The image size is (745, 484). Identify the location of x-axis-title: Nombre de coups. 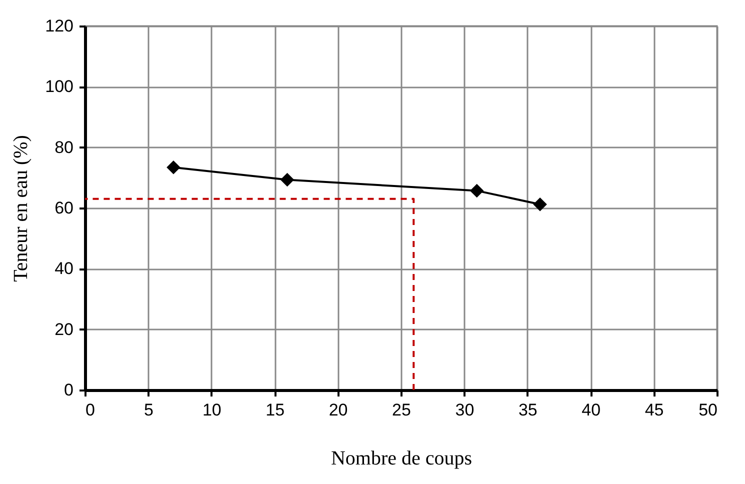
(401, 459).